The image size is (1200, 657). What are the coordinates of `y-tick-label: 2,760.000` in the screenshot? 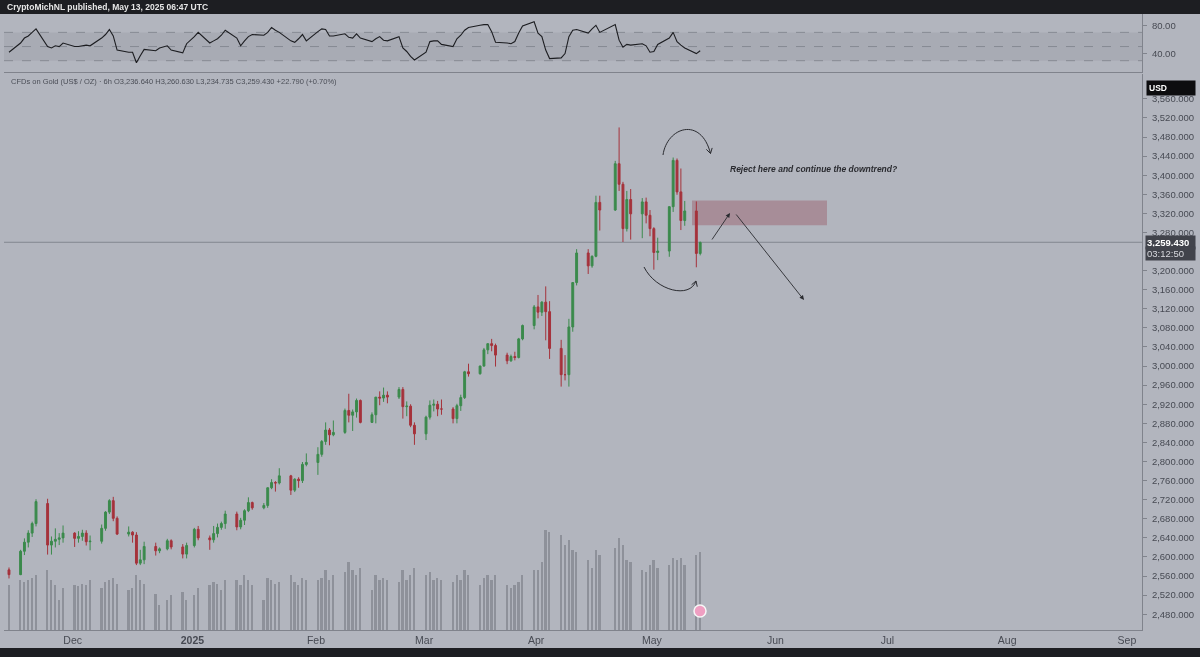 It's located at (1173, 480).